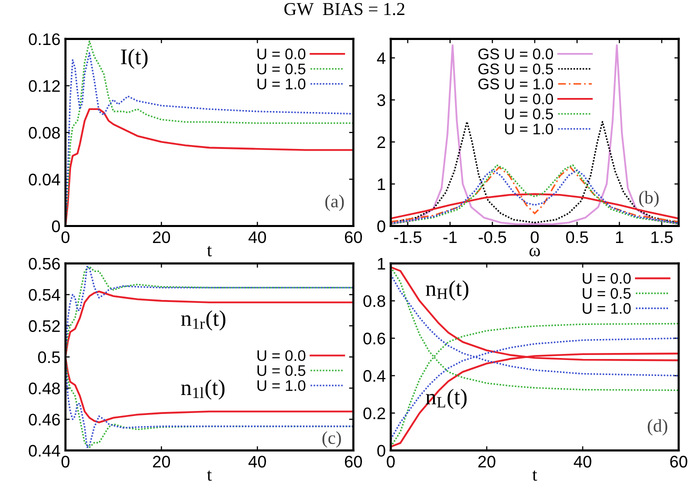  Describe the element at coordinates (658, 427) in the screenshot. I see `annotation: (d)` at that location.